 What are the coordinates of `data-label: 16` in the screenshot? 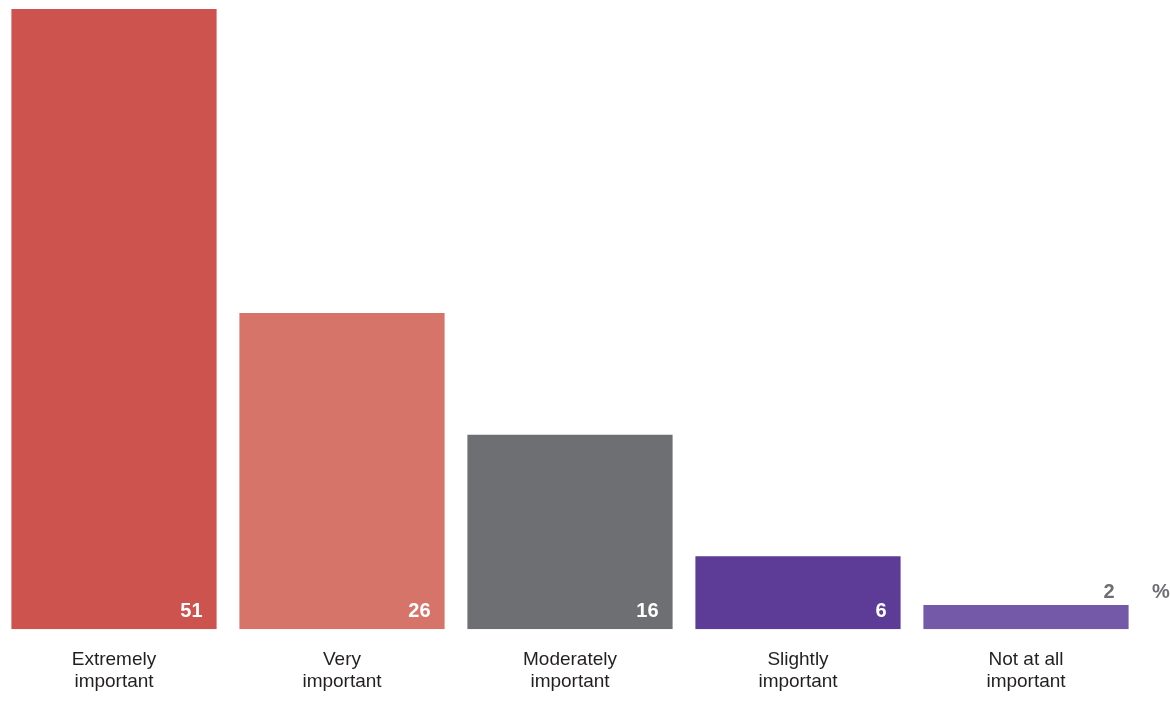 It's located at (647, 610).